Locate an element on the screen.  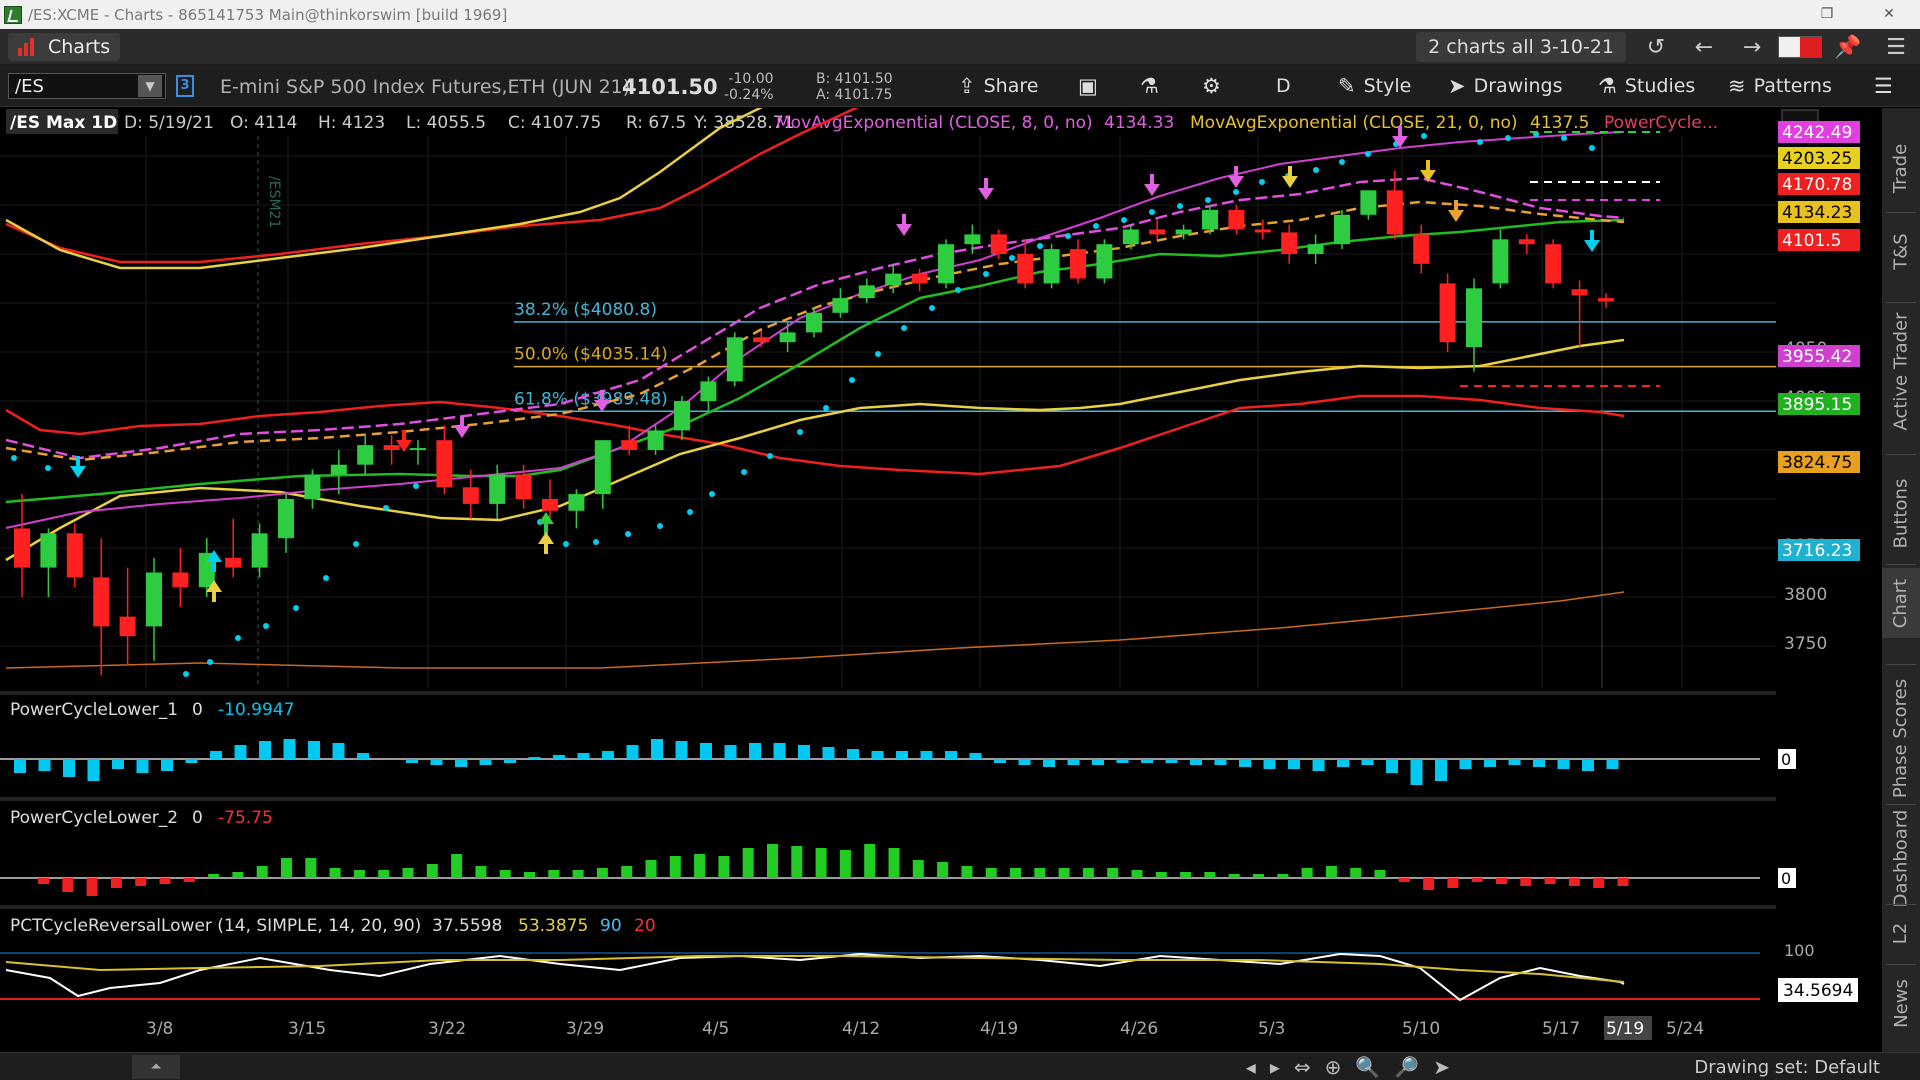
net-change: -10.00 is located at coordinates (751, 79).